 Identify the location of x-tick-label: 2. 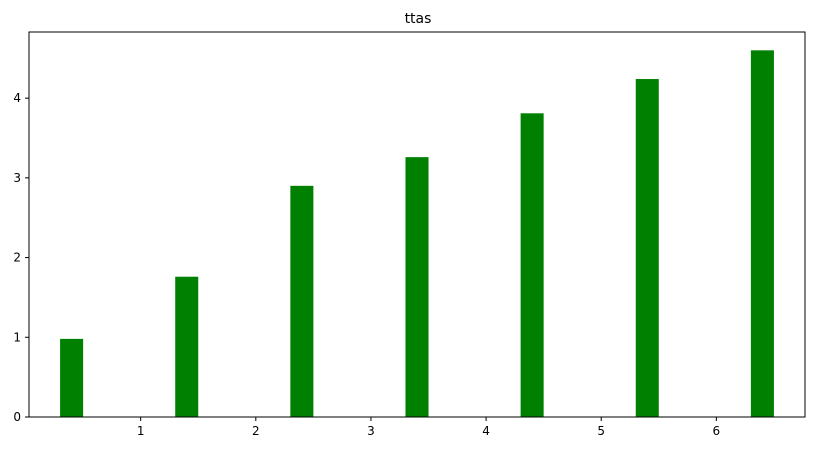
(256, 431).